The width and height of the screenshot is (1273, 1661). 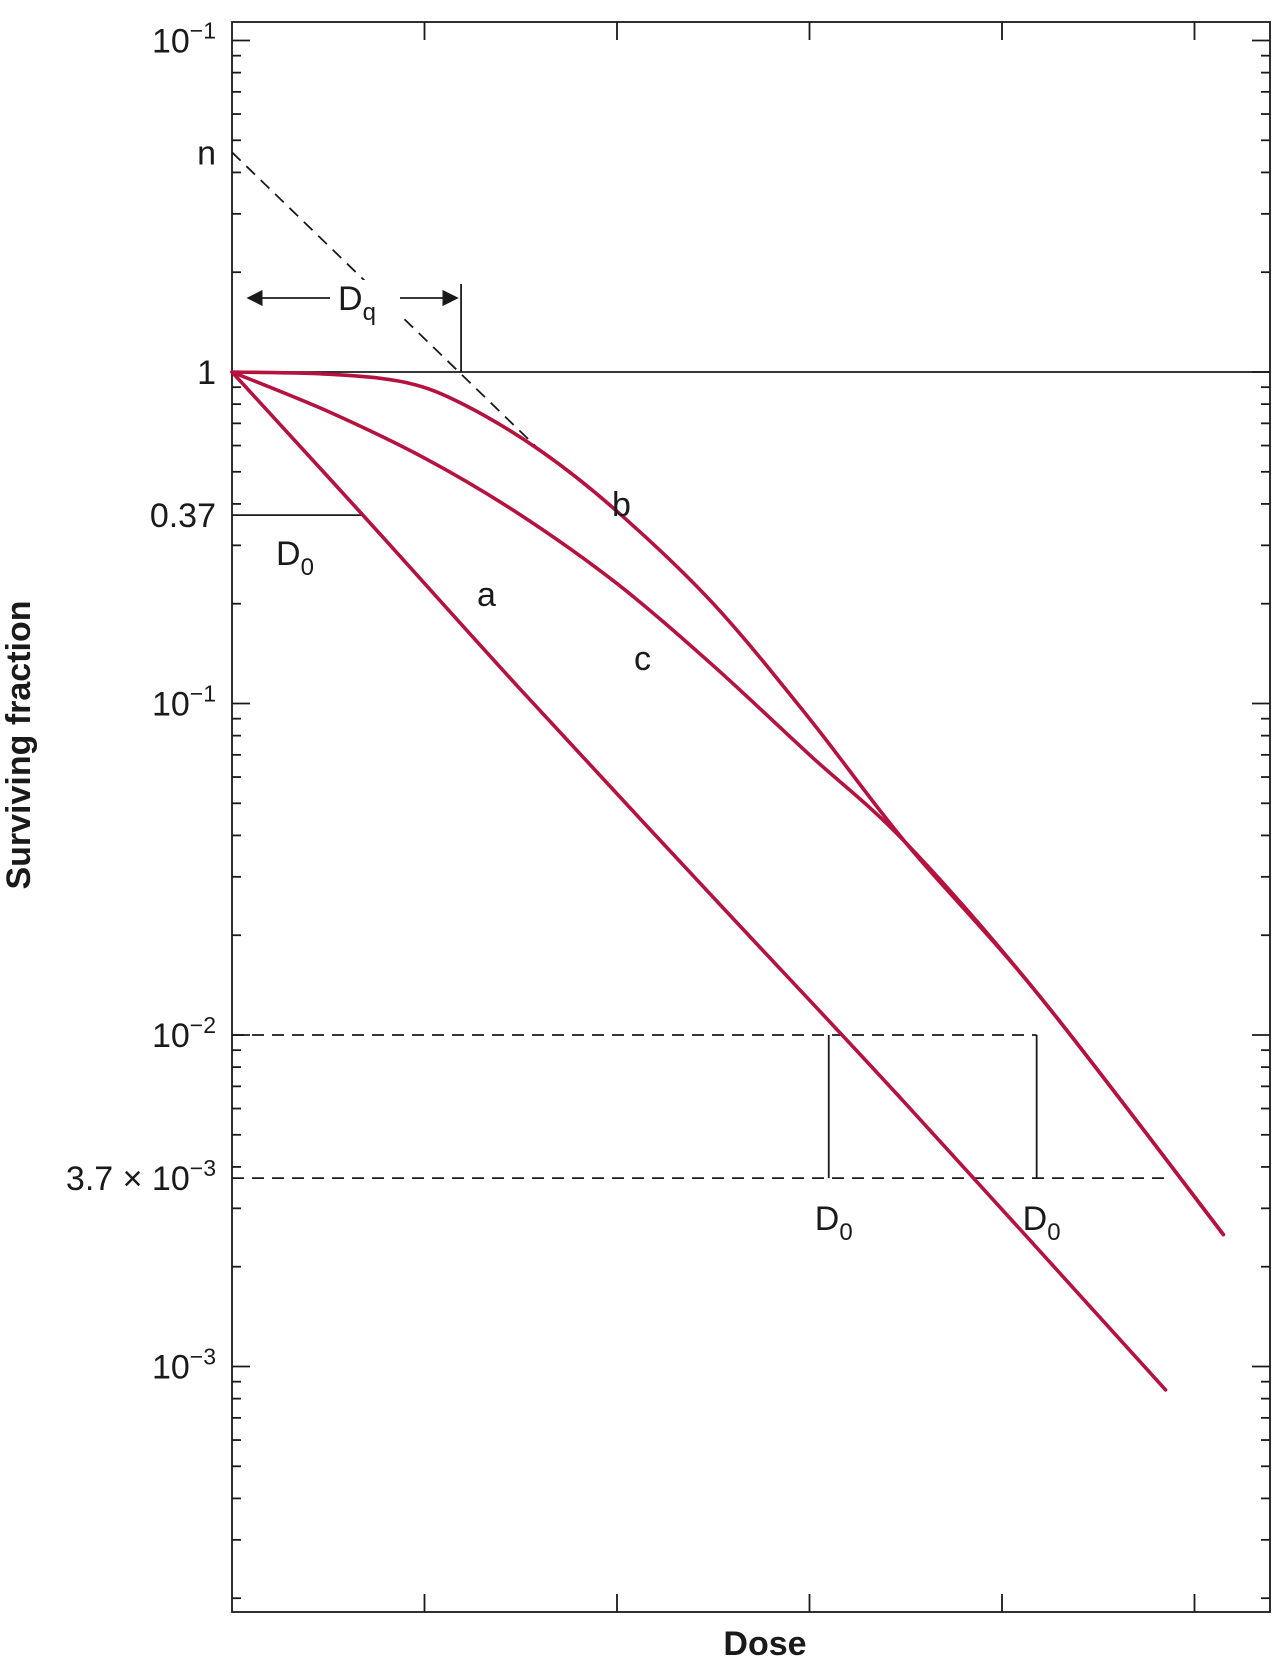 What do you see at coordinates (183, 516) in the screenshot?
I see `y-tick-label: 0.37` at bounding box center [183, 516].